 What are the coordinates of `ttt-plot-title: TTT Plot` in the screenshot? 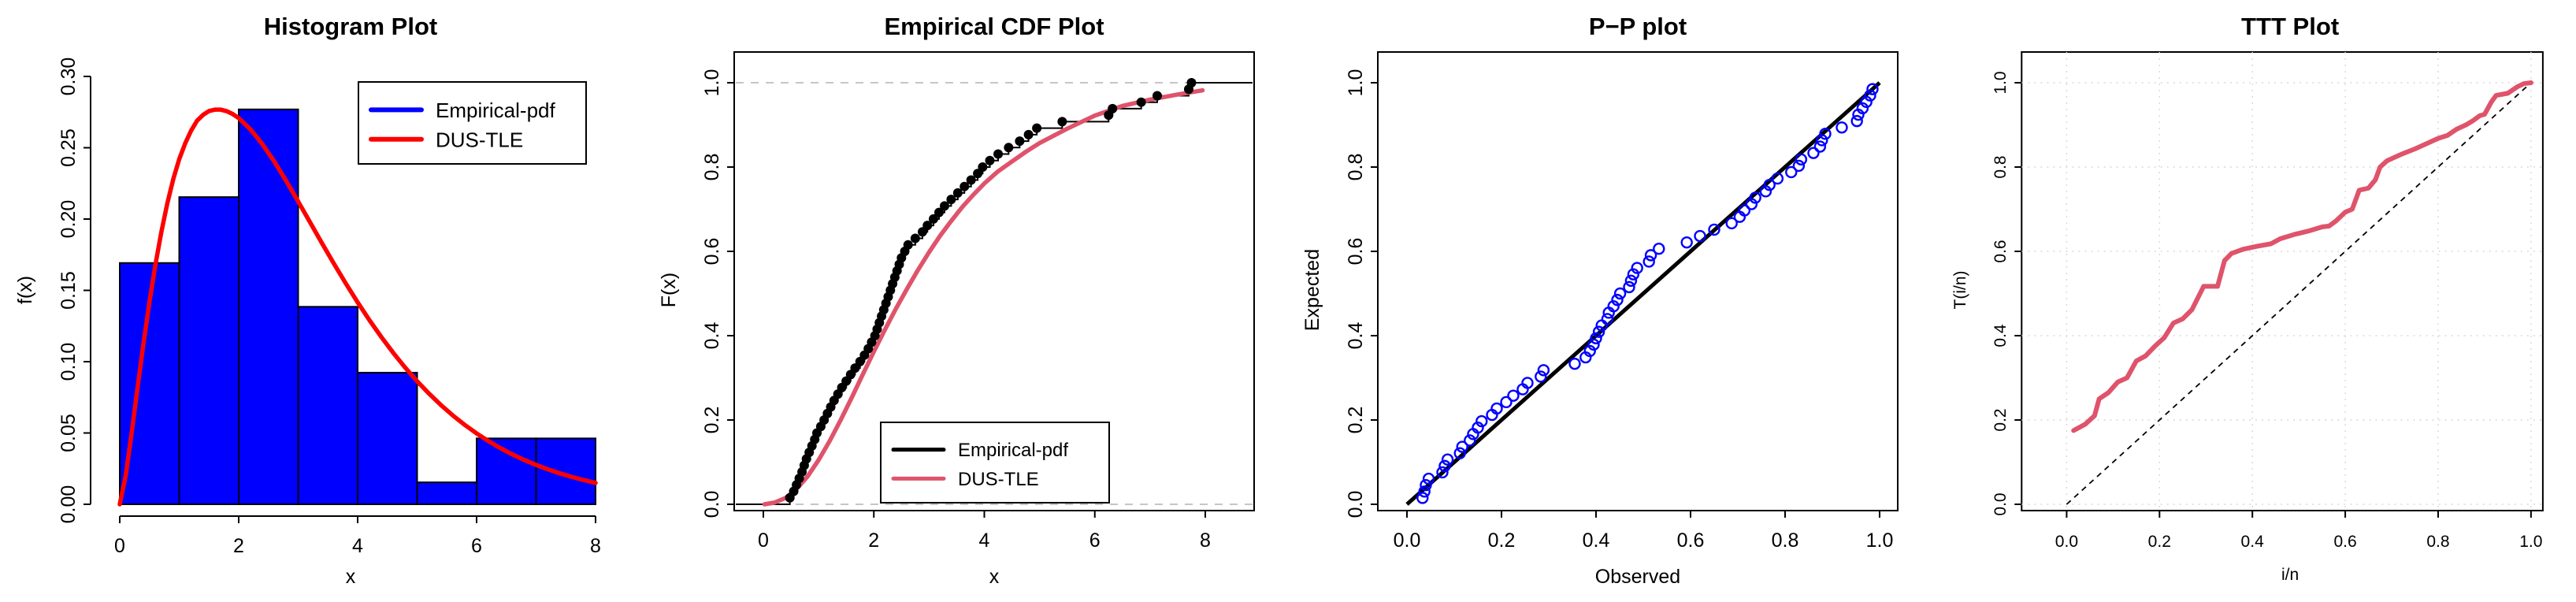 It's located at (2290, 27).